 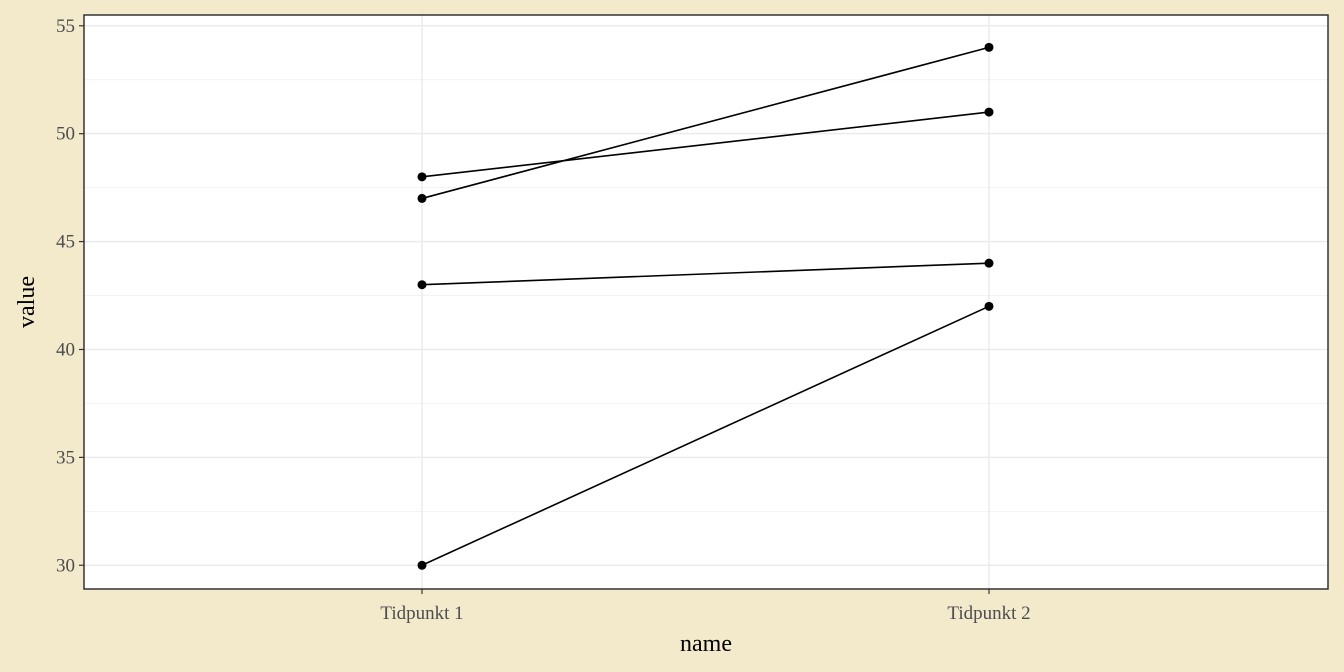 I want to click on x-axis-title: name, so click(x=706, y=644).